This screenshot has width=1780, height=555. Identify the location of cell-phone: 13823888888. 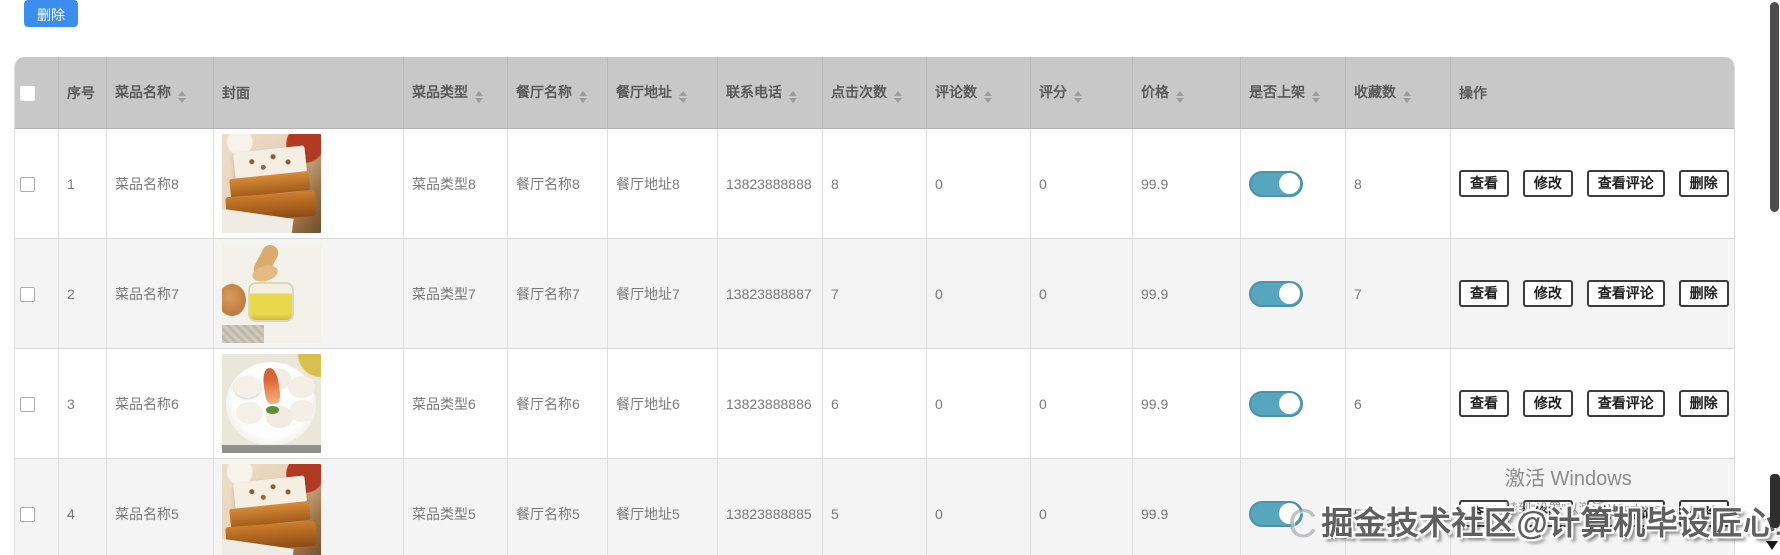
(770, 184).